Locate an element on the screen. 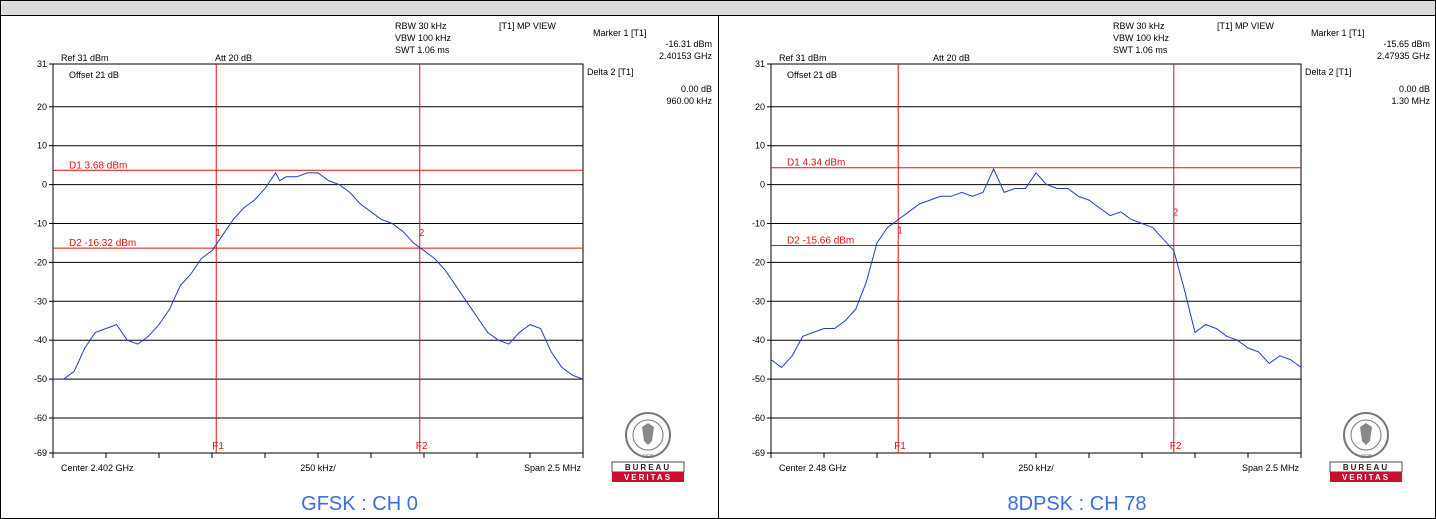 This screenshot has height=519, width=1436. marker1-level: -15.65 dBm is located at coordinates (1406, 44).